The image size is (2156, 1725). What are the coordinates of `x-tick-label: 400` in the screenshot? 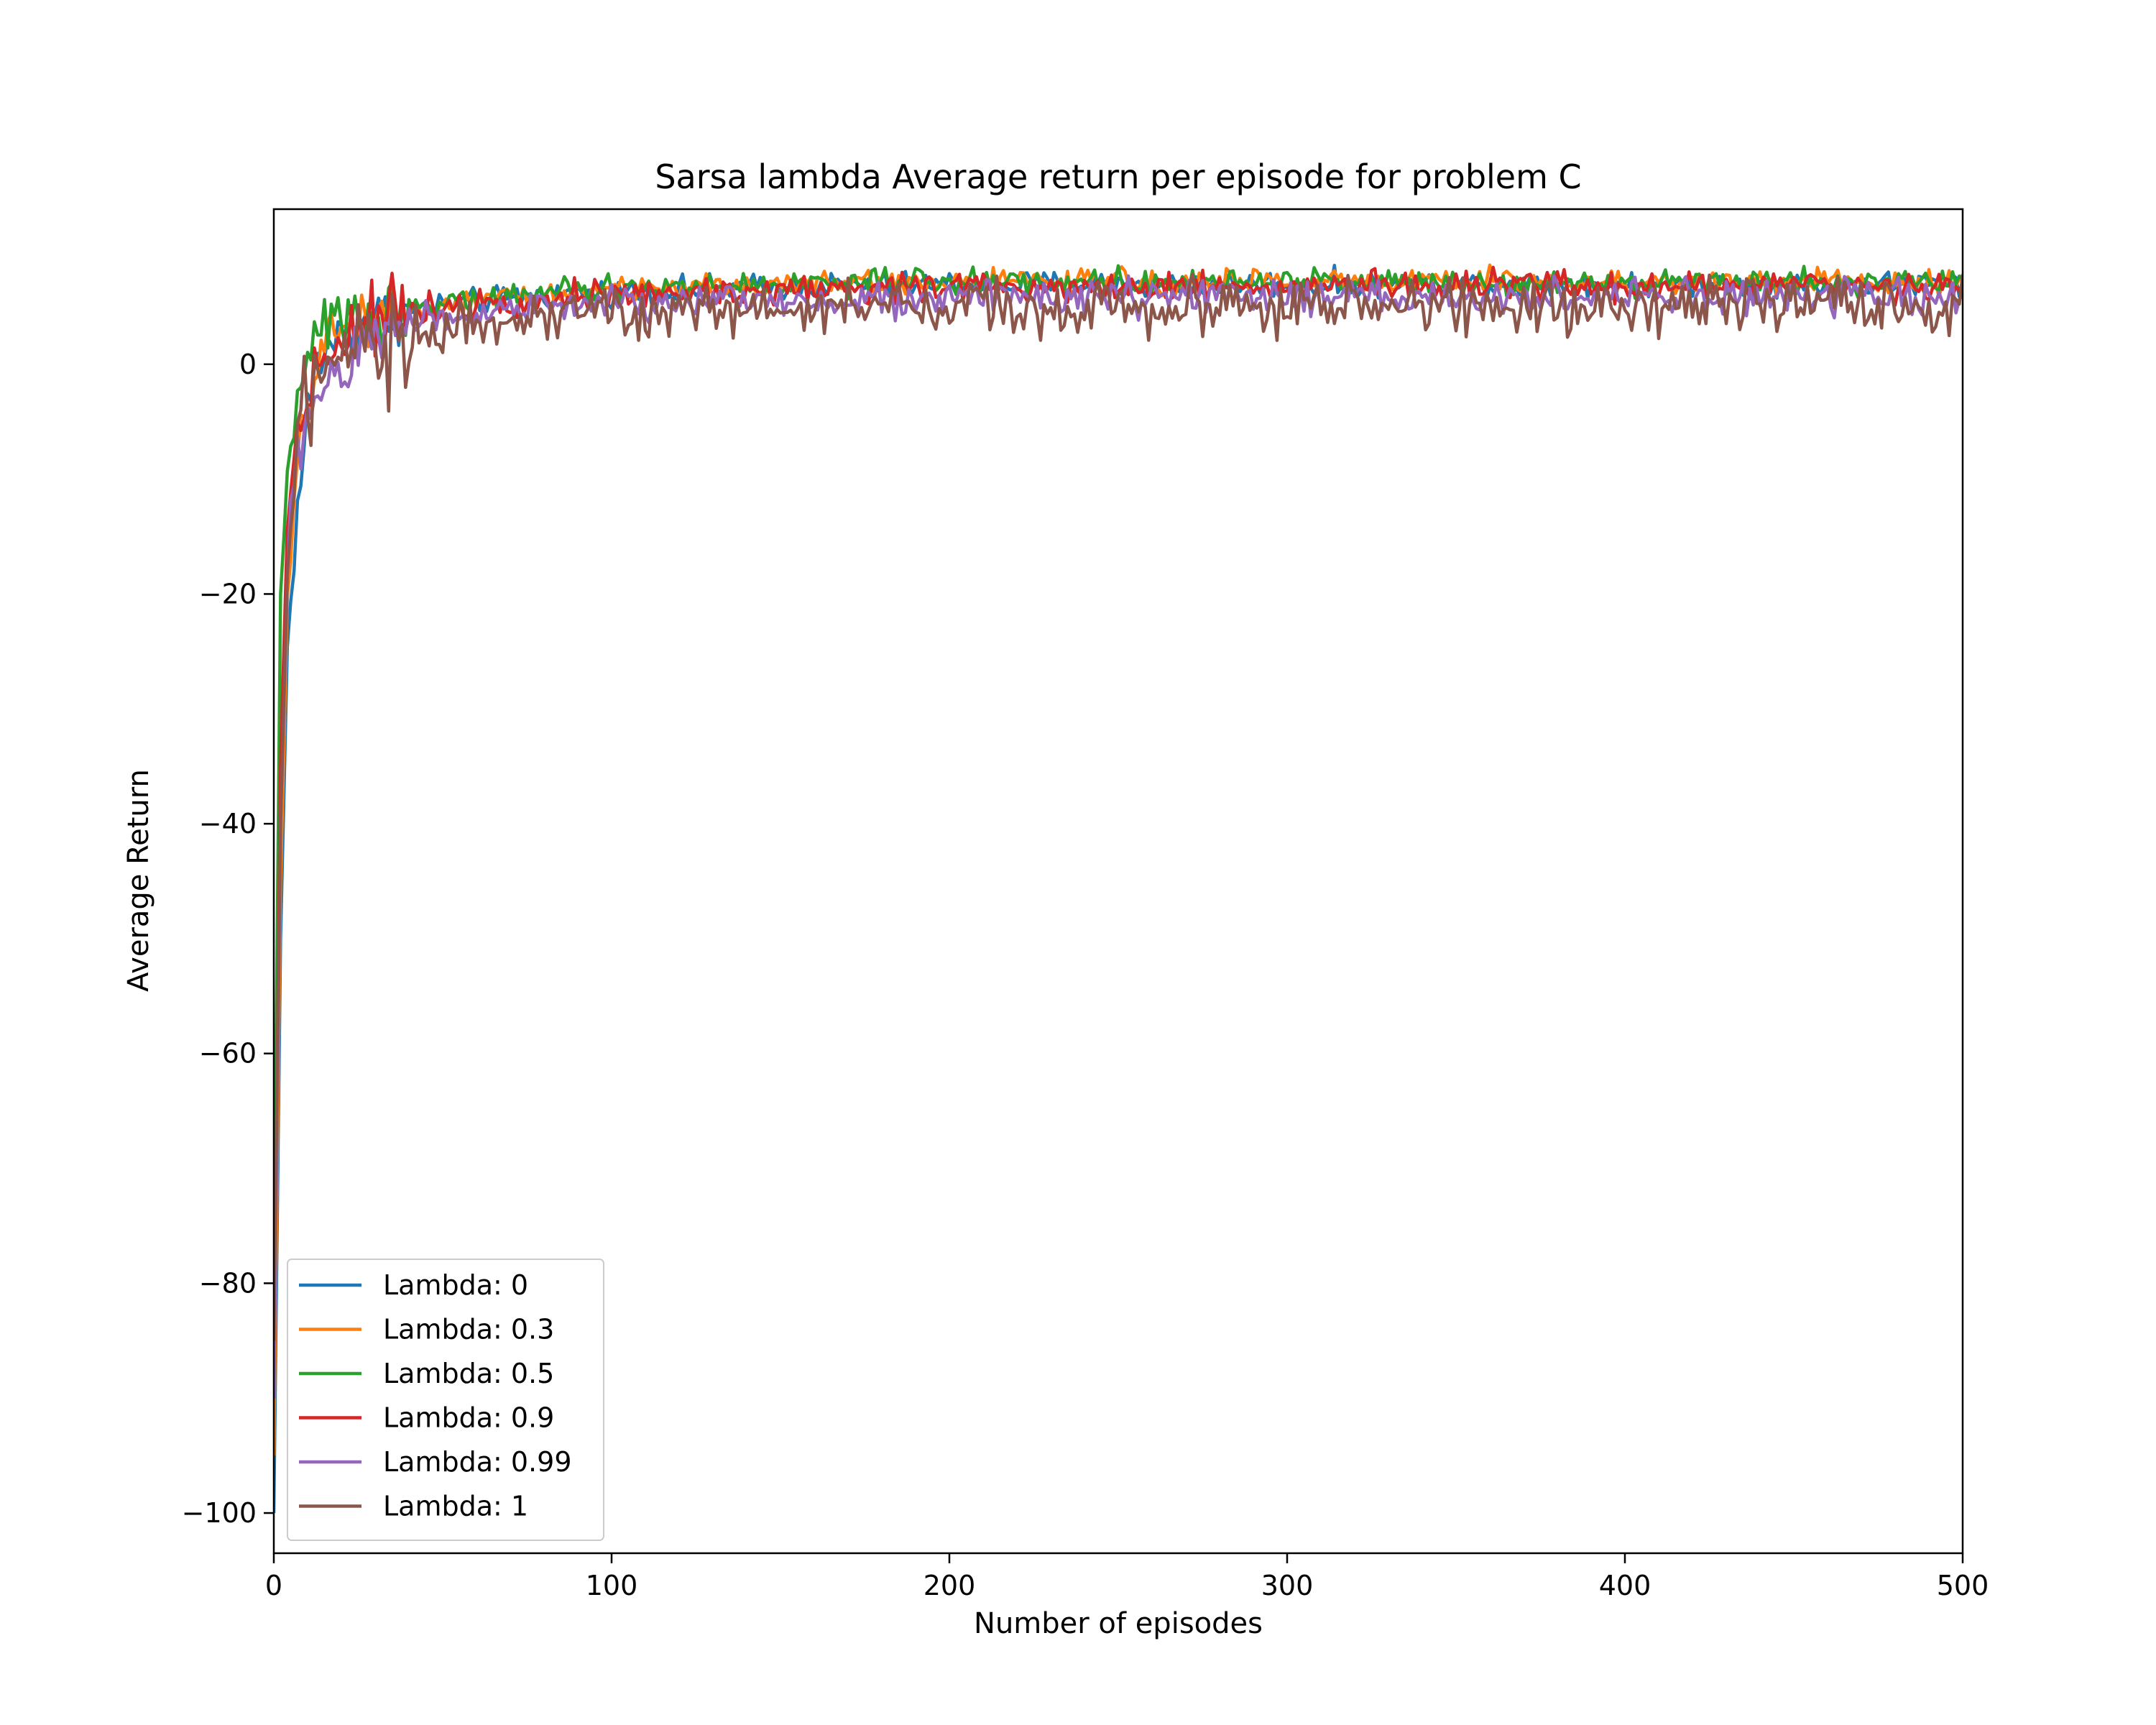 It's located at (1625, 1585).